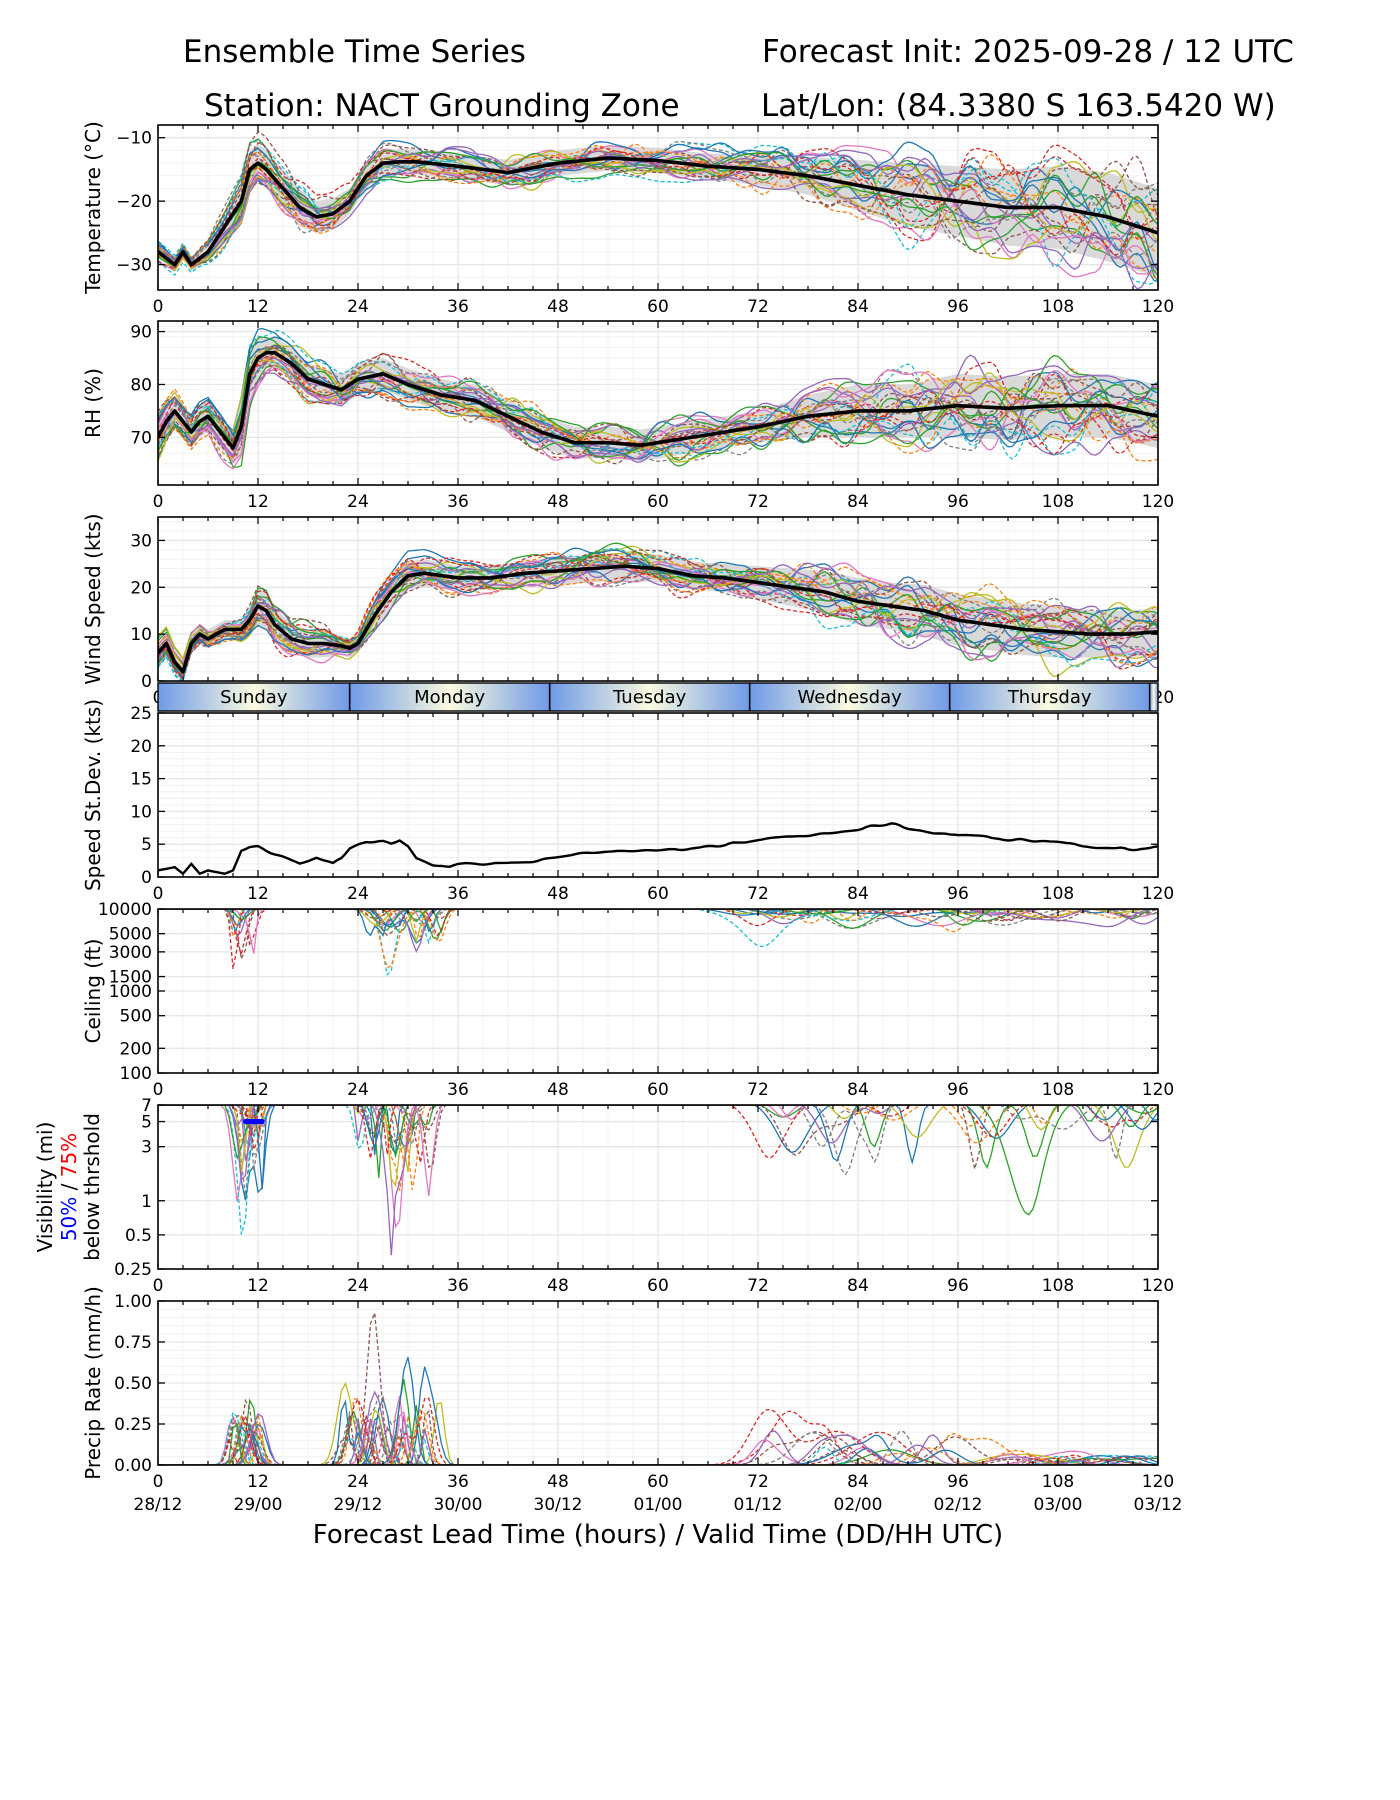 This screenshot has width=1400, height=1800. I want to click on day-label: Monday, so click(449, 697).